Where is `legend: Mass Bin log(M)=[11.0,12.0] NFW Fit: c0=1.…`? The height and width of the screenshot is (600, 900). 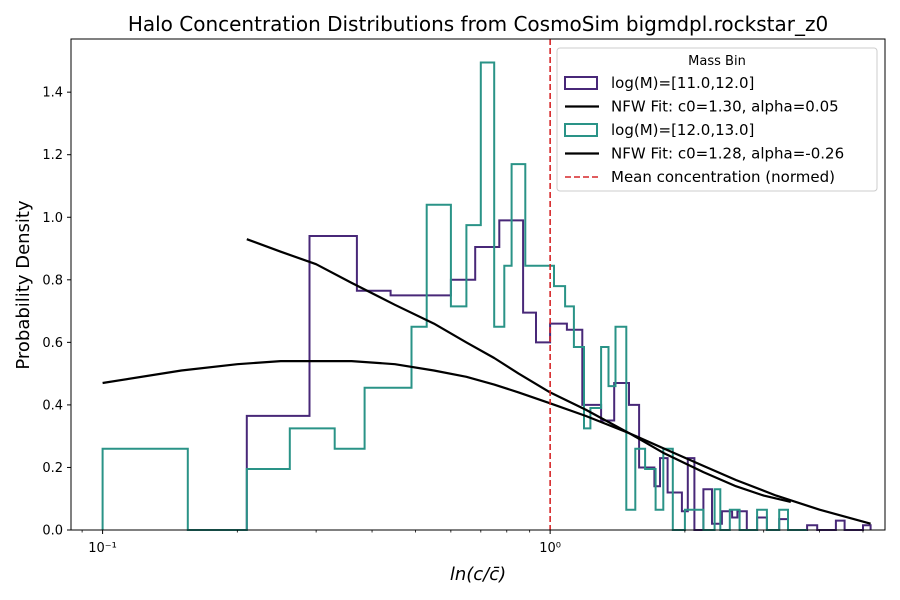
legend: Mass Bin log(M)=[11.0,12.0] NFW Fit: c0=1.… is located at coordinates (717, 119).